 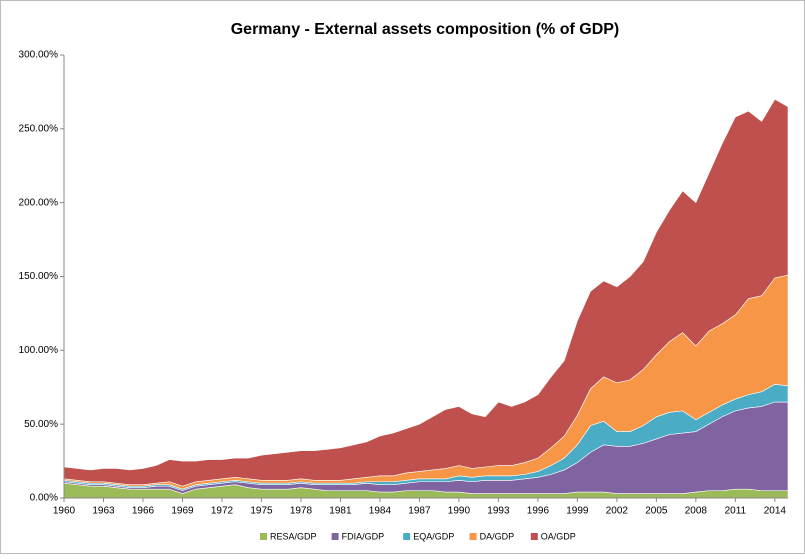 What do you see at coordinates (293, 536) in the screenshot?
I see `legend-label: RESA/GDP` at bounding box center [293, 536].